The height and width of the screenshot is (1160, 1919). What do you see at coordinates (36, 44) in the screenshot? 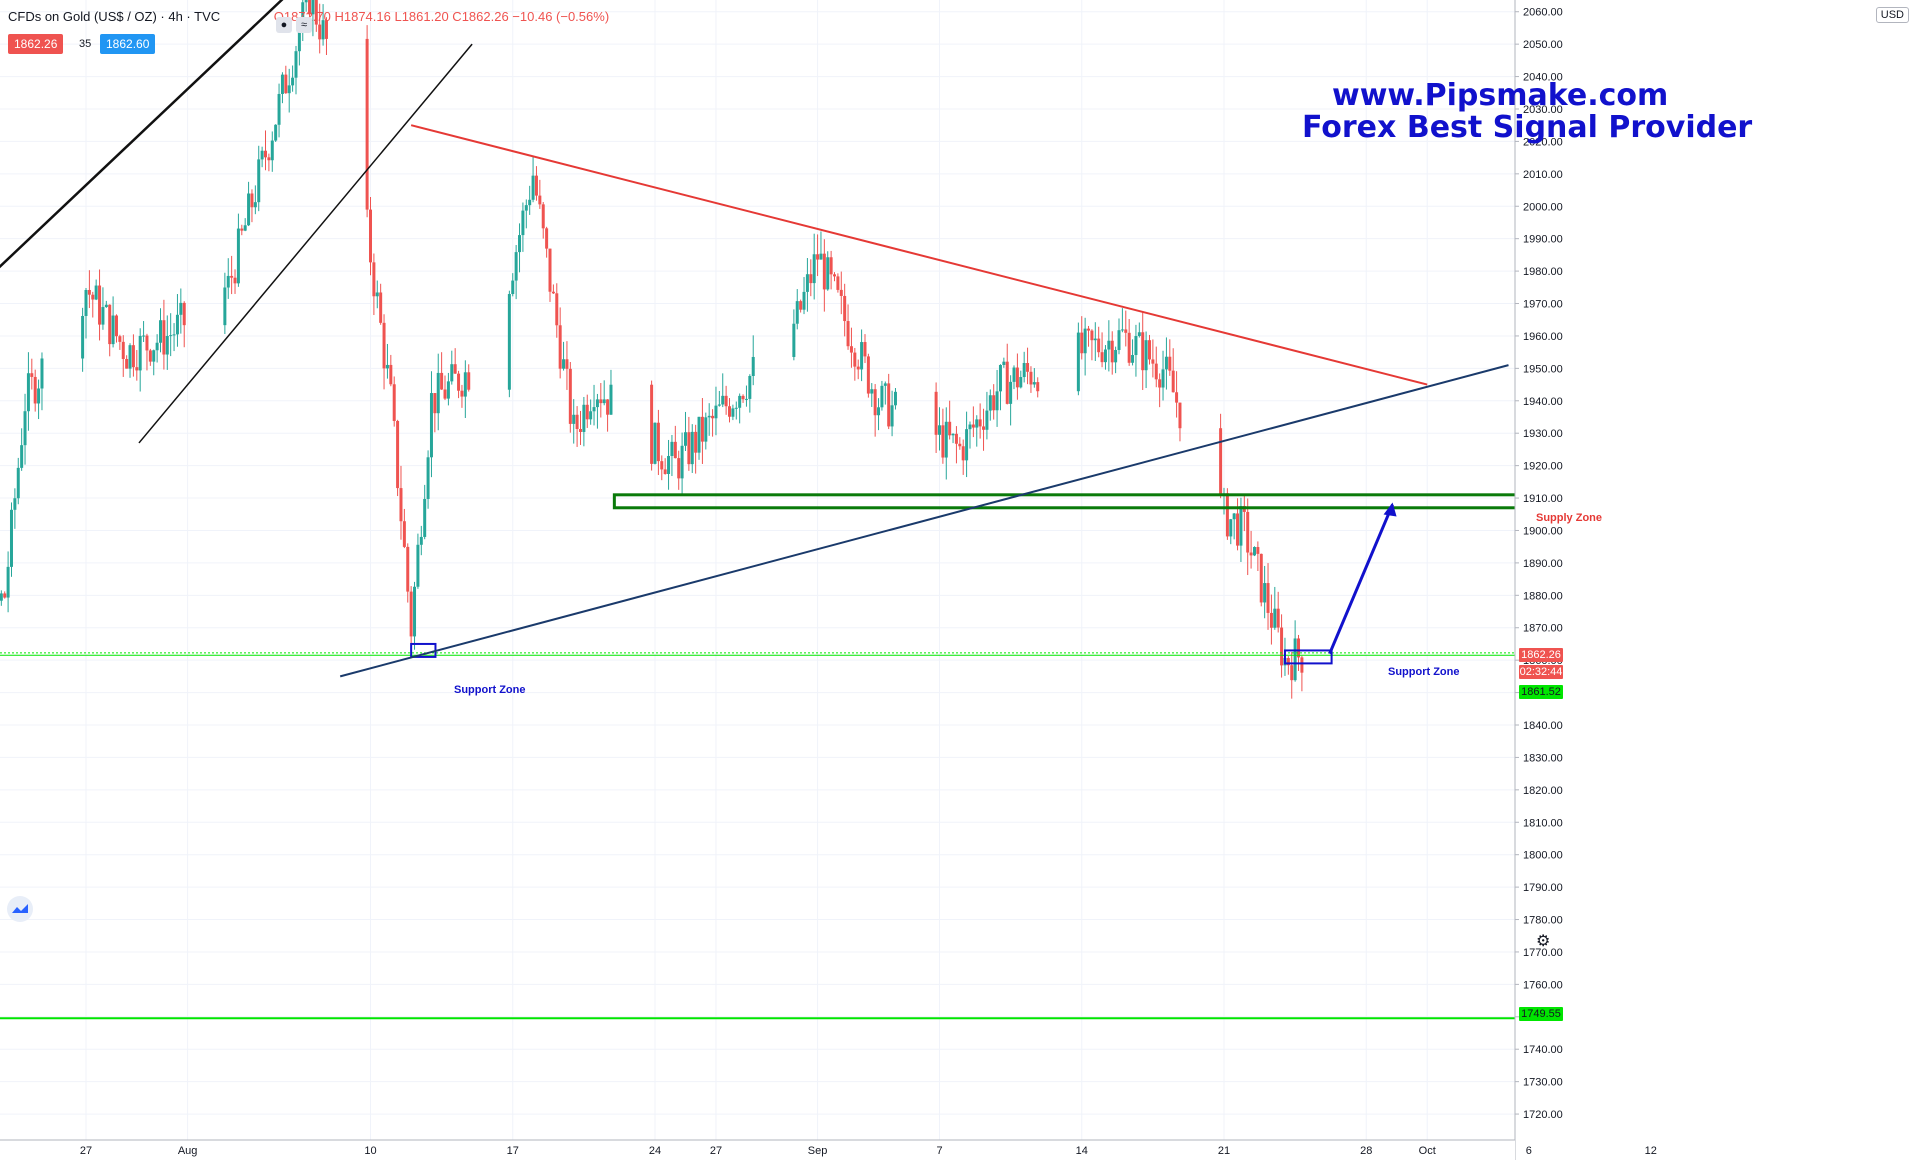
I see `sell-price-button: 1862.26` at bounding box center [36, 44].